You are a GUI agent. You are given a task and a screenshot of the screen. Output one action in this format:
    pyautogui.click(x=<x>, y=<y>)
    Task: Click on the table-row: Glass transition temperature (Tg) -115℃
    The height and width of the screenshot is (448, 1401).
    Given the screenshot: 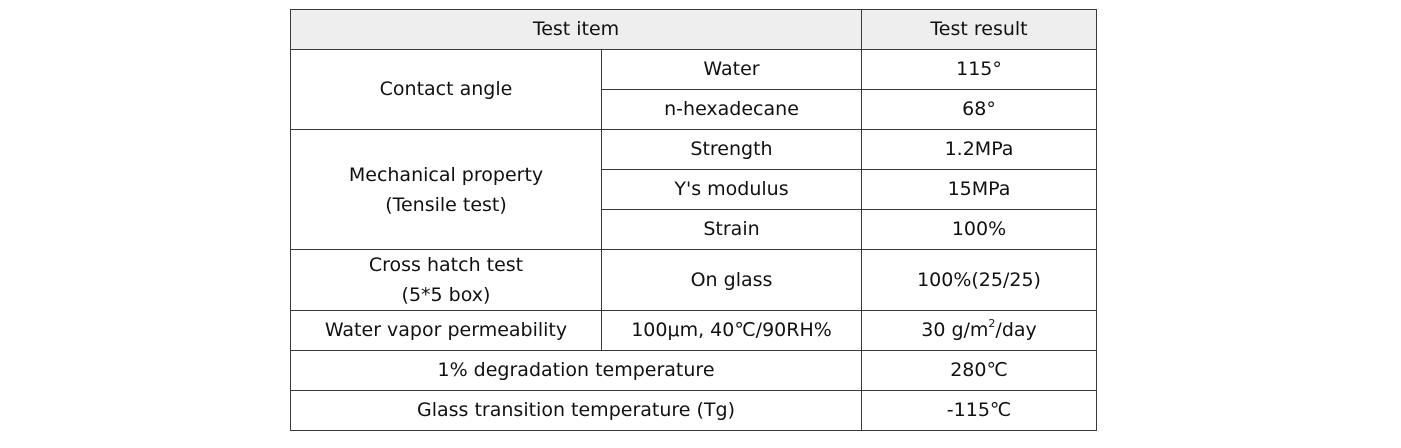 What is the action you would take?
    pyautogui.click(x=693, y=410)
    